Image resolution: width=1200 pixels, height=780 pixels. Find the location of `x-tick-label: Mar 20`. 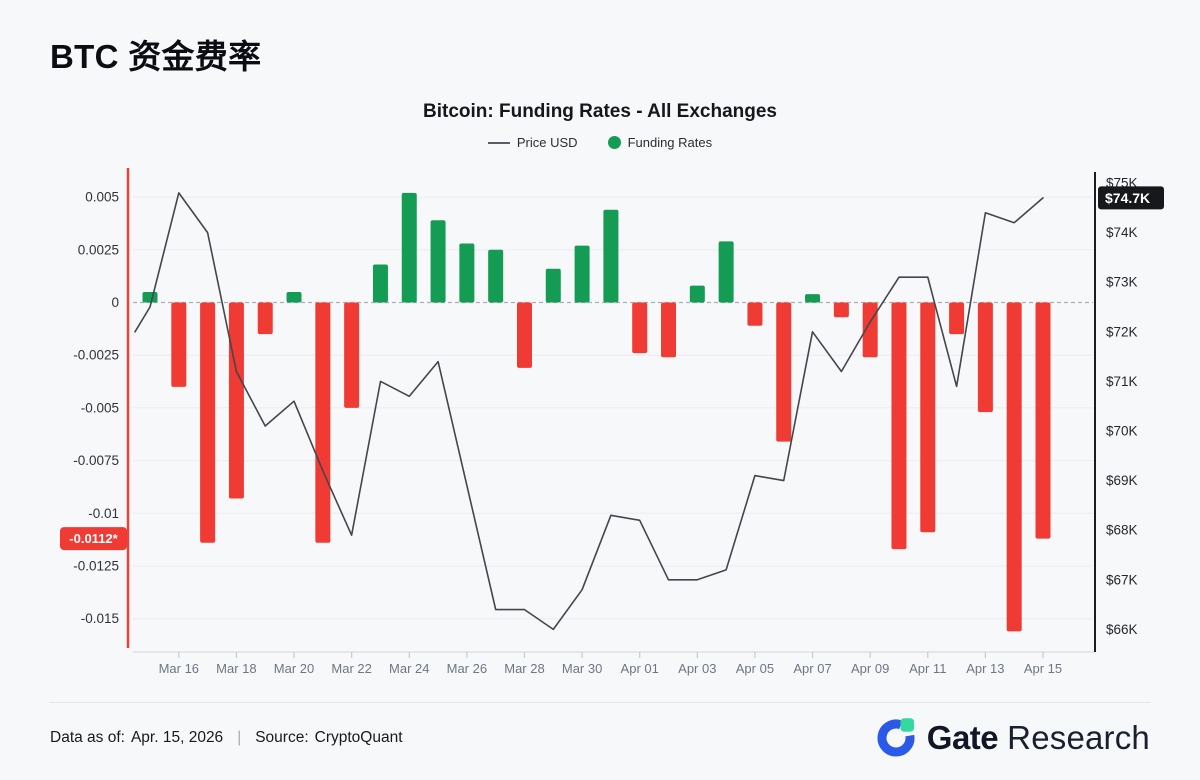

x-tick-label: Mar 20 is located at coordinates (294, 668).